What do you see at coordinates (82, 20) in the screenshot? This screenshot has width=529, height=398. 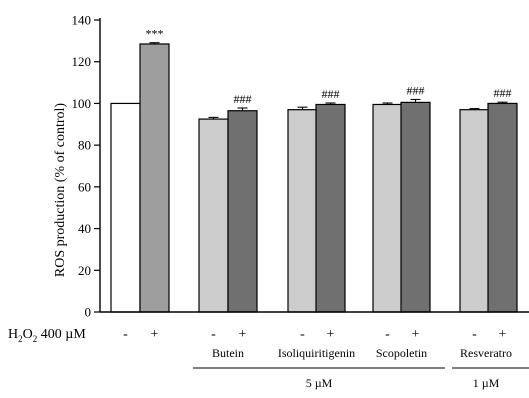 I see `y-tick-label: 140` at bounding box center [82, 20].